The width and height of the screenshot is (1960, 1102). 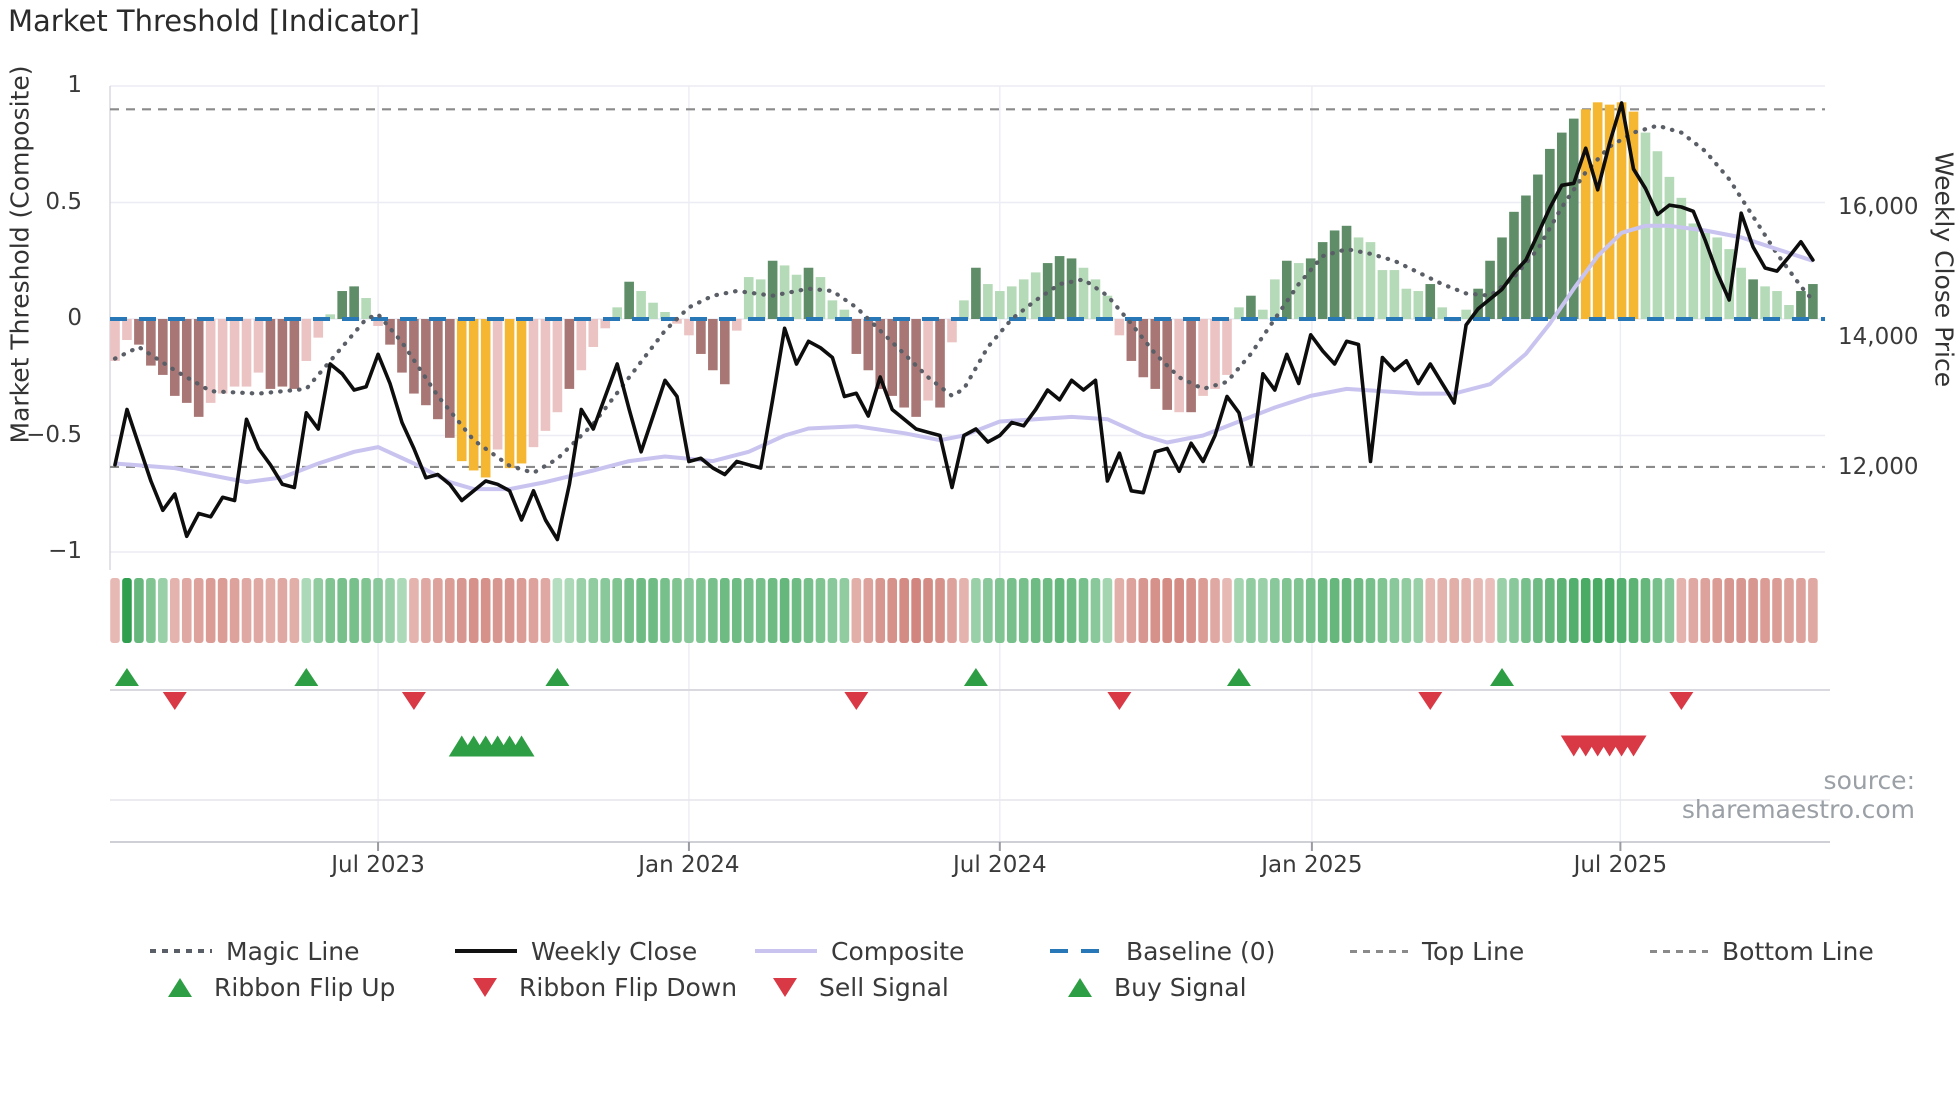 I want to click on legend-item-top-line: Top Line, so click(x=1437, y=951).